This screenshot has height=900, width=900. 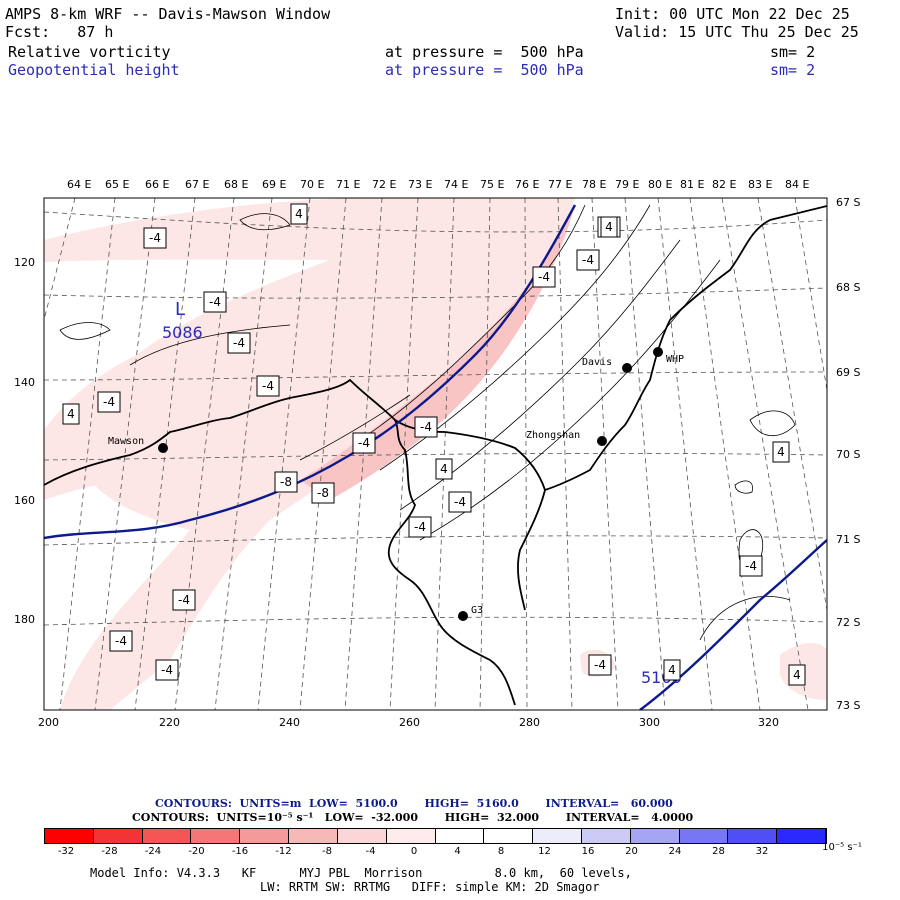 I want to click on x-tick-label: 260, so click(x=409, y=722).